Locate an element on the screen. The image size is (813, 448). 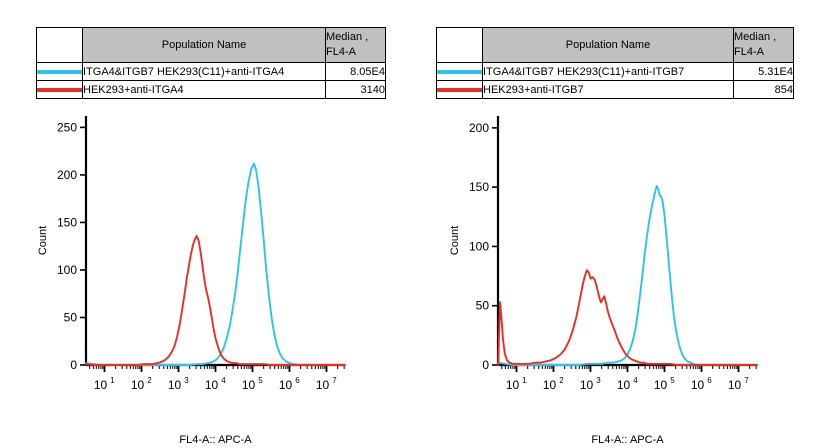
legend-population-name: HEK293+anti-ITGA4 is located at coordinates (204, 89).